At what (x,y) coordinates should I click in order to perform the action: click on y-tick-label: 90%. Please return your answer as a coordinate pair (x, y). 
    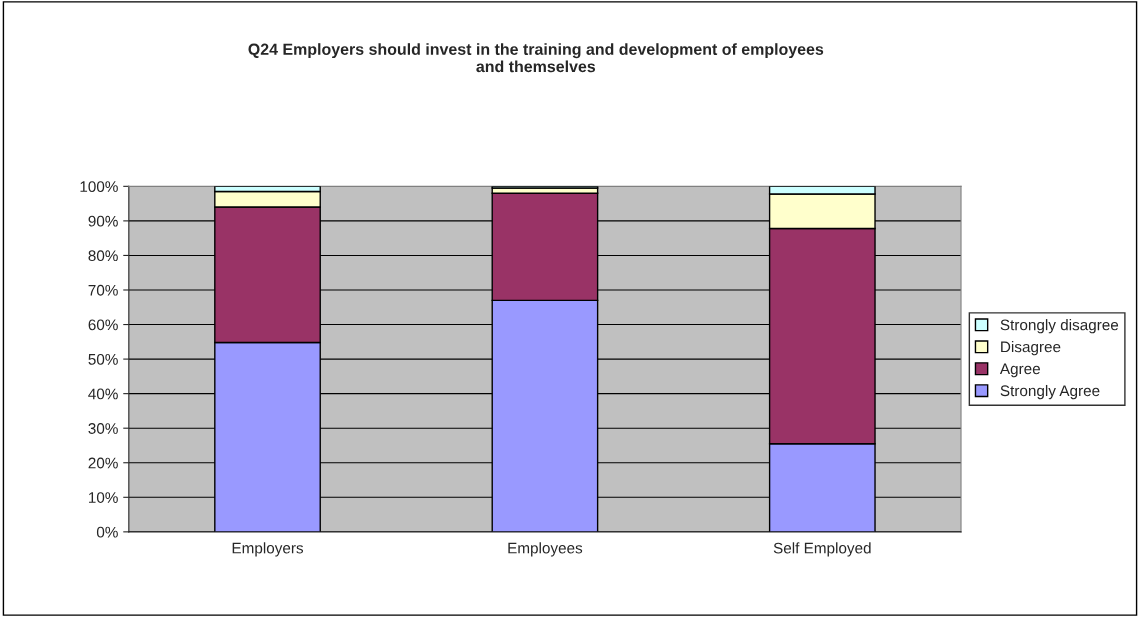
    Looking at the image, I should click on (103, 221).